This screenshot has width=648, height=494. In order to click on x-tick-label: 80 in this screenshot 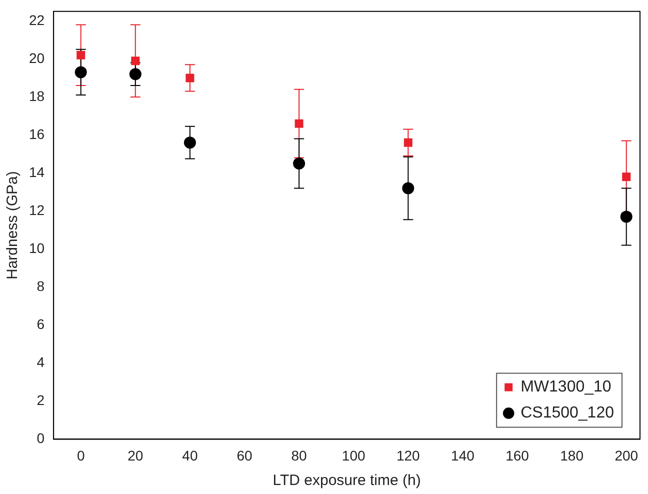, I will do `click(299, 455)`.